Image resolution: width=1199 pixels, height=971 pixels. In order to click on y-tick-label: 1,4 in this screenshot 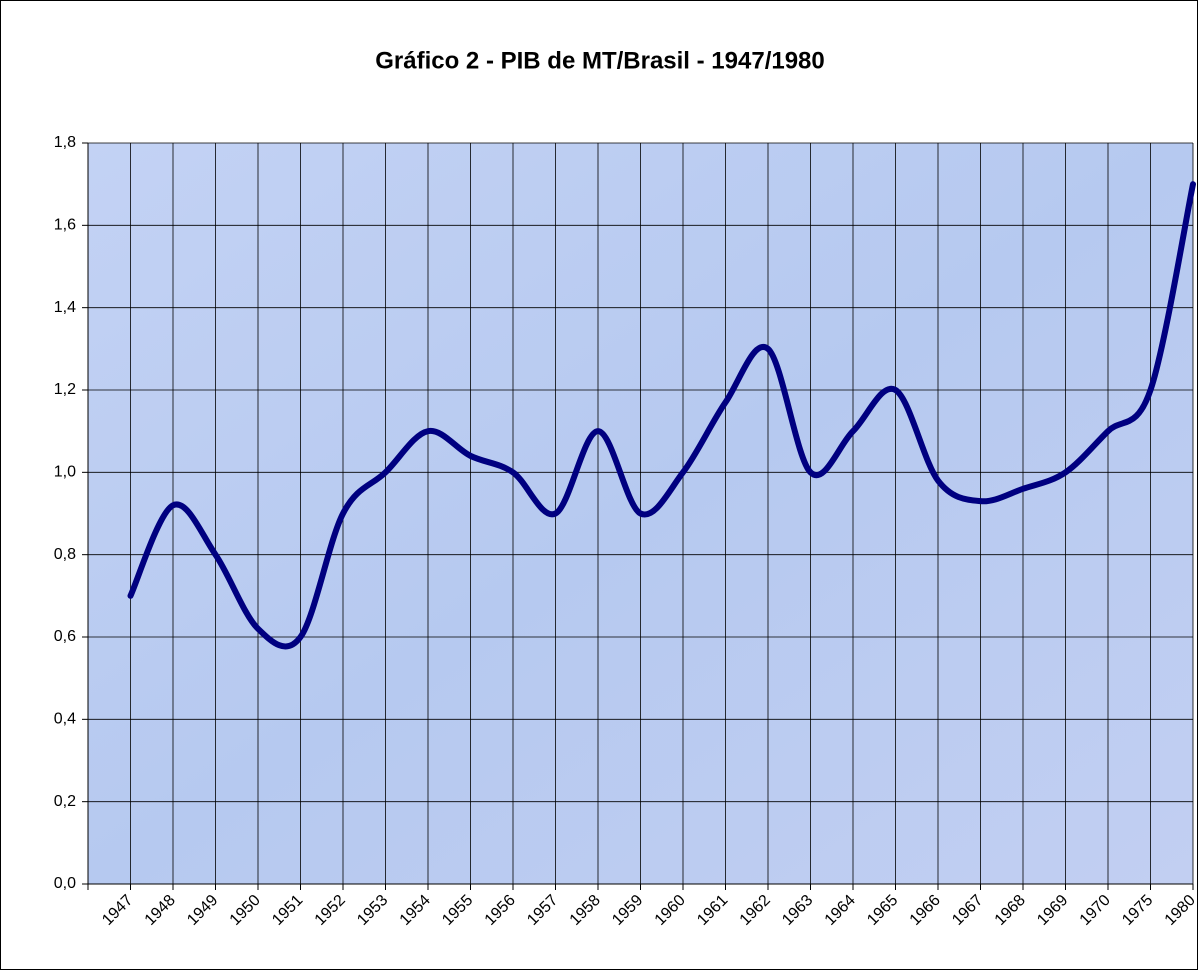, I will do `click(65, 307)`.